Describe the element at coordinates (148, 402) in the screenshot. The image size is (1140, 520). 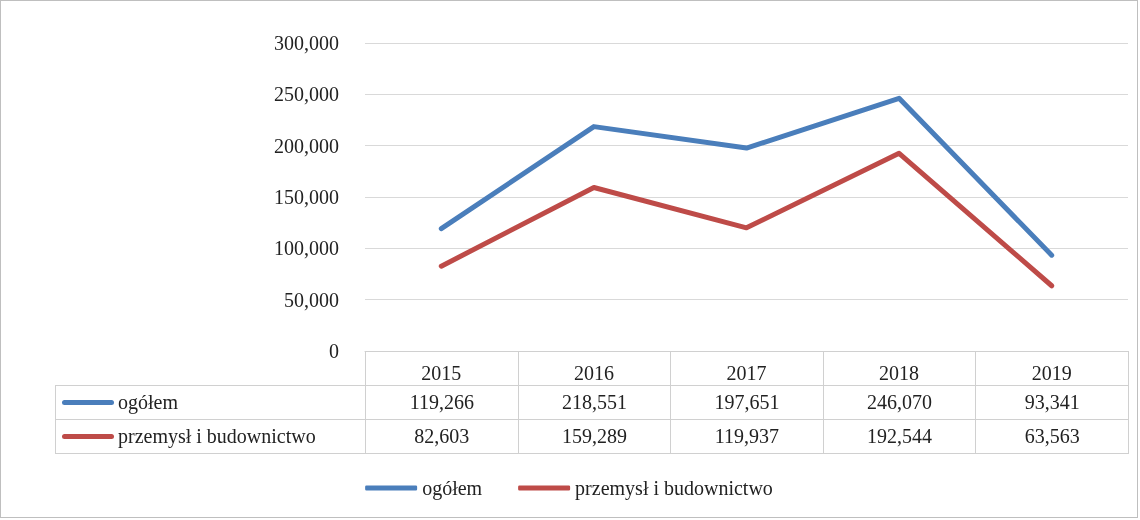
I see `text: ogółem` at that location.